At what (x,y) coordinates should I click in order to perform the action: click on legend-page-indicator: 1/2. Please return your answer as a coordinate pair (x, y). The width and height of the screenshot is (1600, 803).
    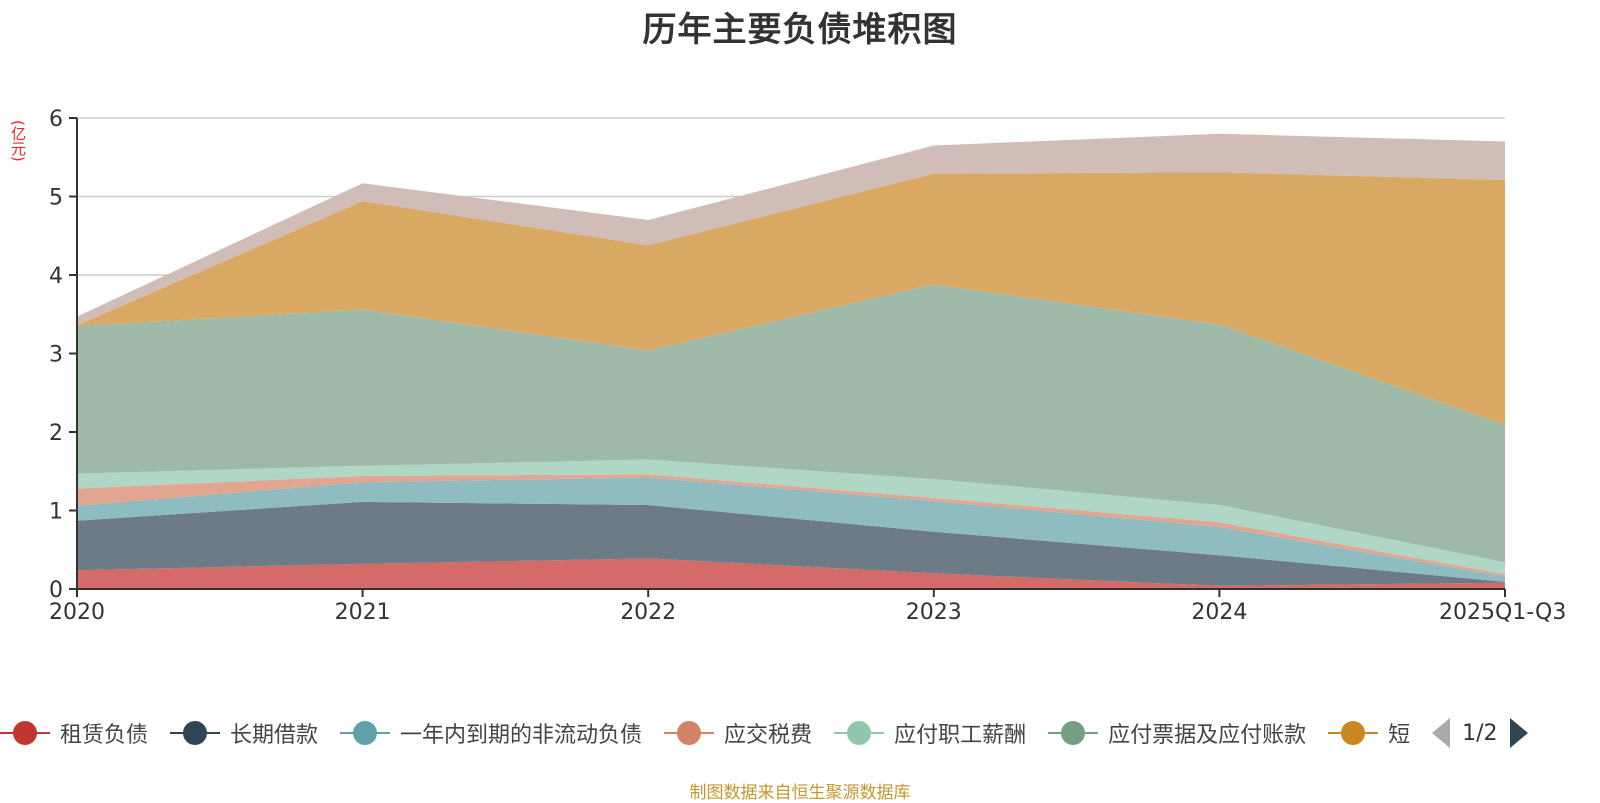
    Looking at the image, I should click on (1480, 733).